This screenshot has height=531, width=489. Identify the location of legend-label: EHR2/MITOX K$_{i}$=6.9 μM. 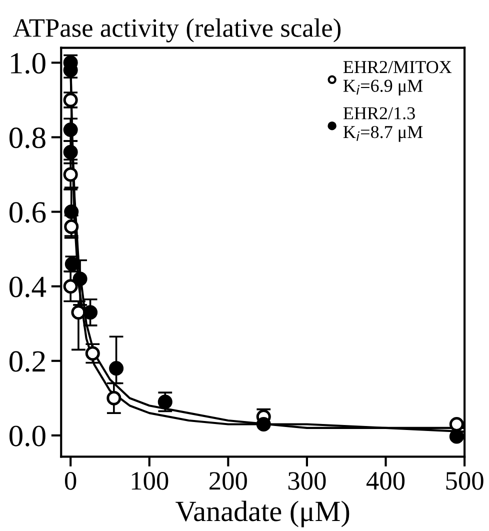
(397, 78).